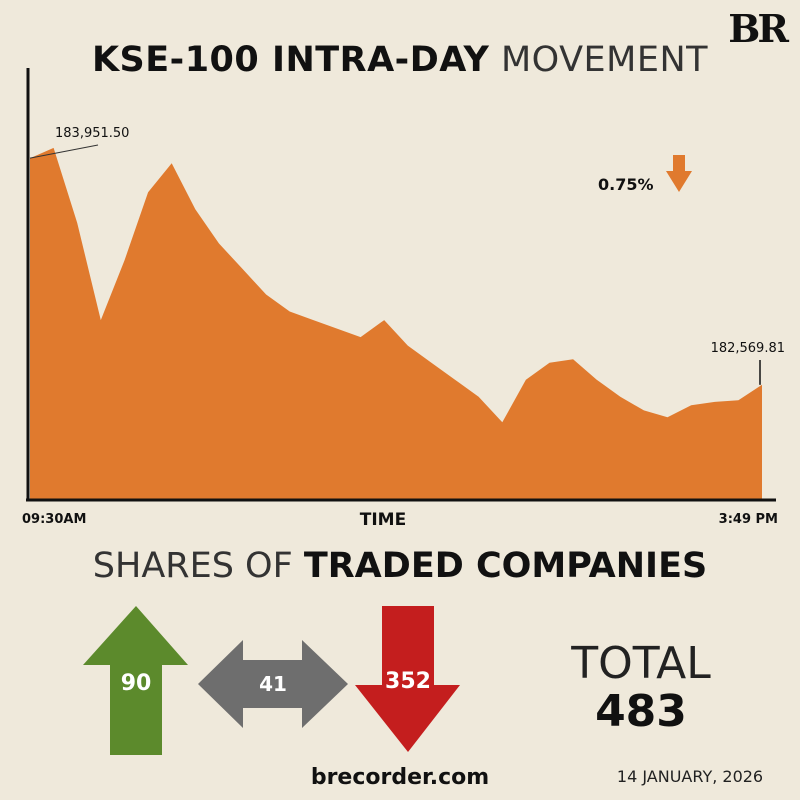 Image resolution: width=800 pixels, height=800 pixels. Describe the element at coordinates (505, 566) in the screenshot. I see `shares-title-bold: TRADED COMPANIES` at that location.